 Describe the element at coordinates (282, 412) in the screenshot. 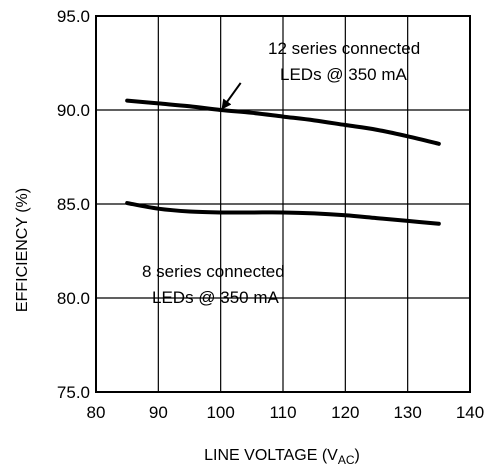

I see `x-tick-label: 110` at that location.